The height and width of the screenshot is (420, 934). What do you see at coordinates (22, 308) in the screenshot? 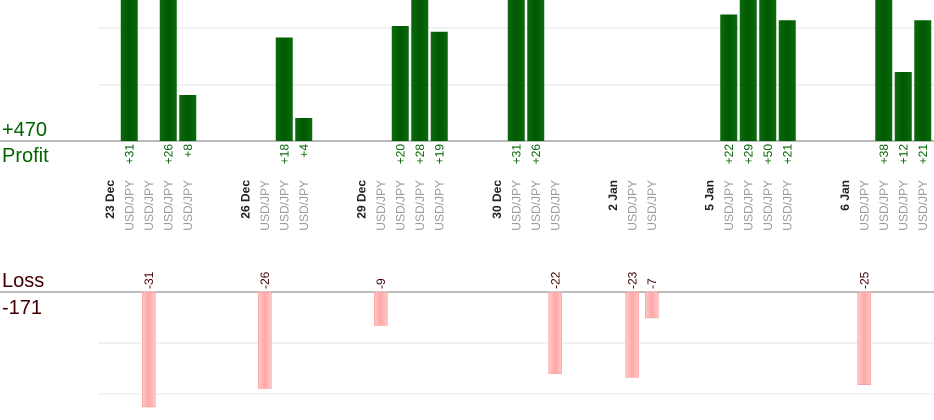
I see `loss-total: -171` at bounding box center [22, 308].